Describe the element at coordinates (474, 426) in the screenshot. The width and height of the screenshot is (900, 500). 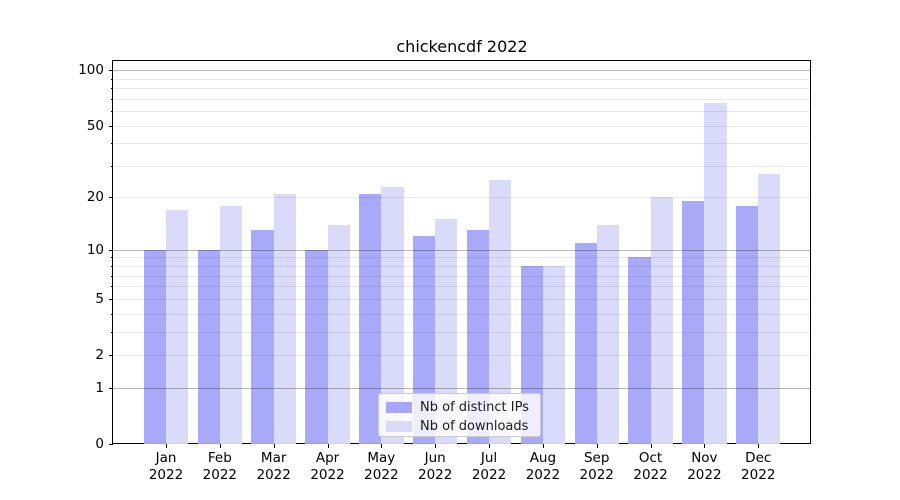
I see `legend-label: Nb of downloads` at that location.